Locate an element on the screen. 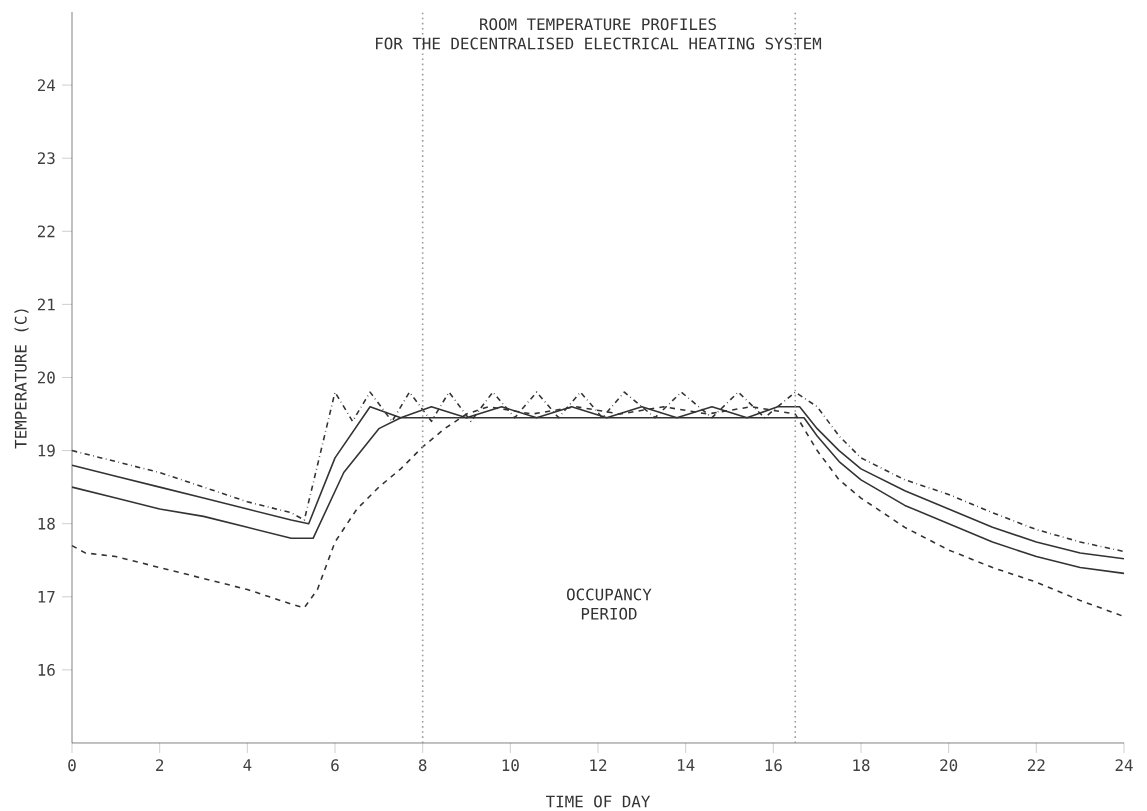 Image resolution: width=1147 pixels, height=811 pixels. x-tick-label: 6 is located at coordinates (335, 765).